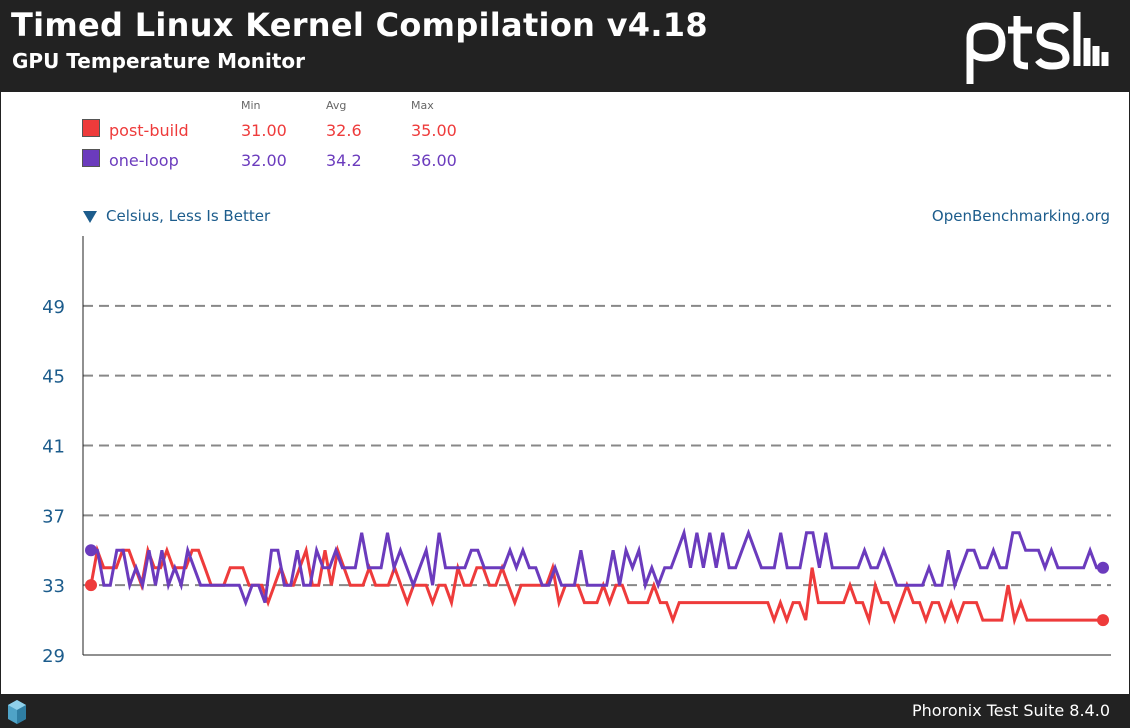 This screenshot has height=728, width=1130. Describe the element at coordinates (91, 585) in the screenshot. I see `series-start-point-post-build` at that location.